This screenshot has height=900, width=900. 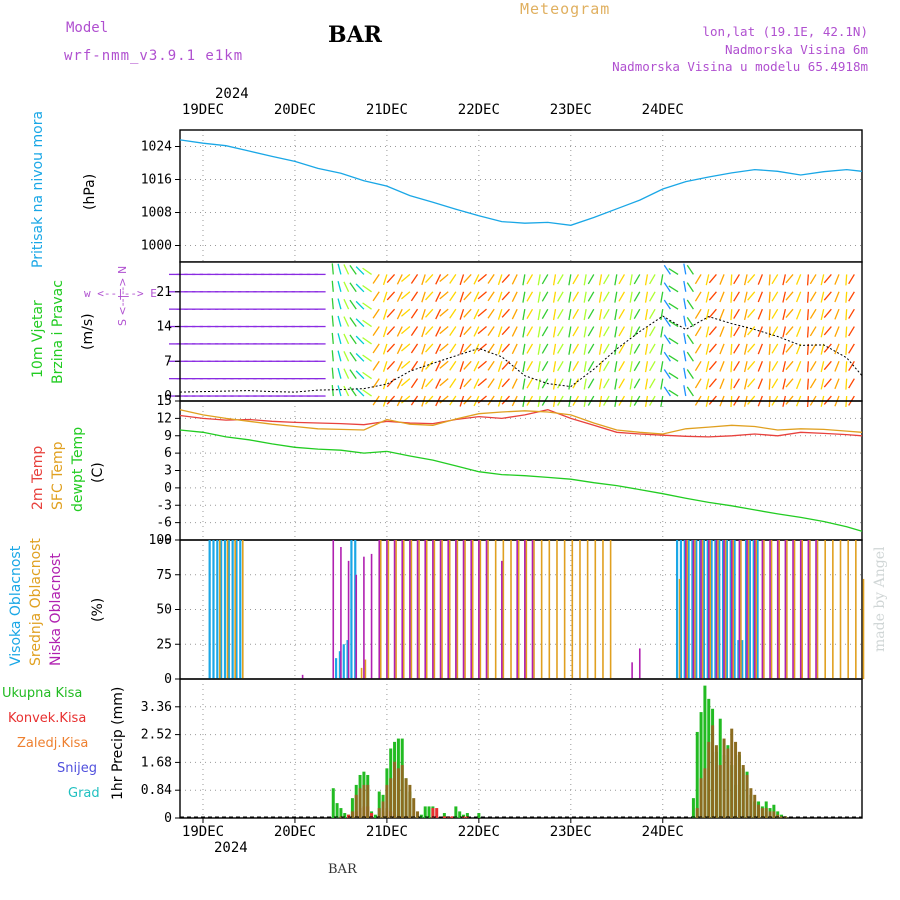 What do you see at coordinates (78, 469) in the screenshot?
I see `dewpt-title: dewpt Temp` at bounding box center [78, 469].